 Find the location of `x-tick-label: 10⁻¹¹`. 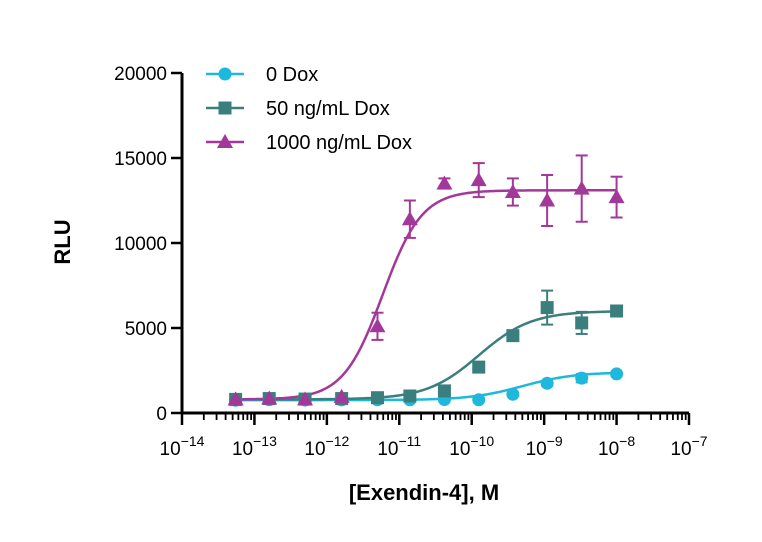

x-tick-label: 10⁻¹¹ is located at coordinates (399, 446).